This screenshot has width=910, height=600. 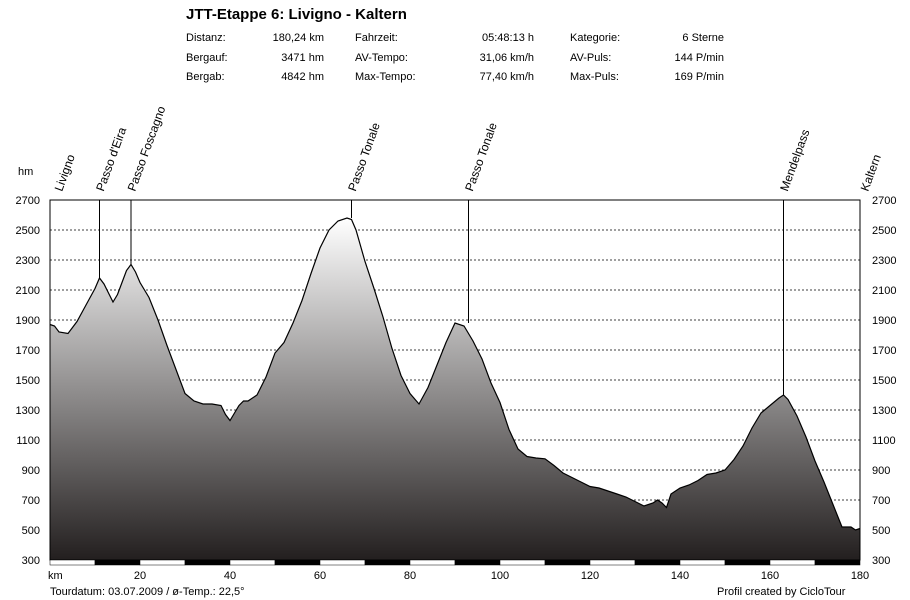 I want to click on stat-value-av-puls: 144 P/min, so click(x=699, y=58).